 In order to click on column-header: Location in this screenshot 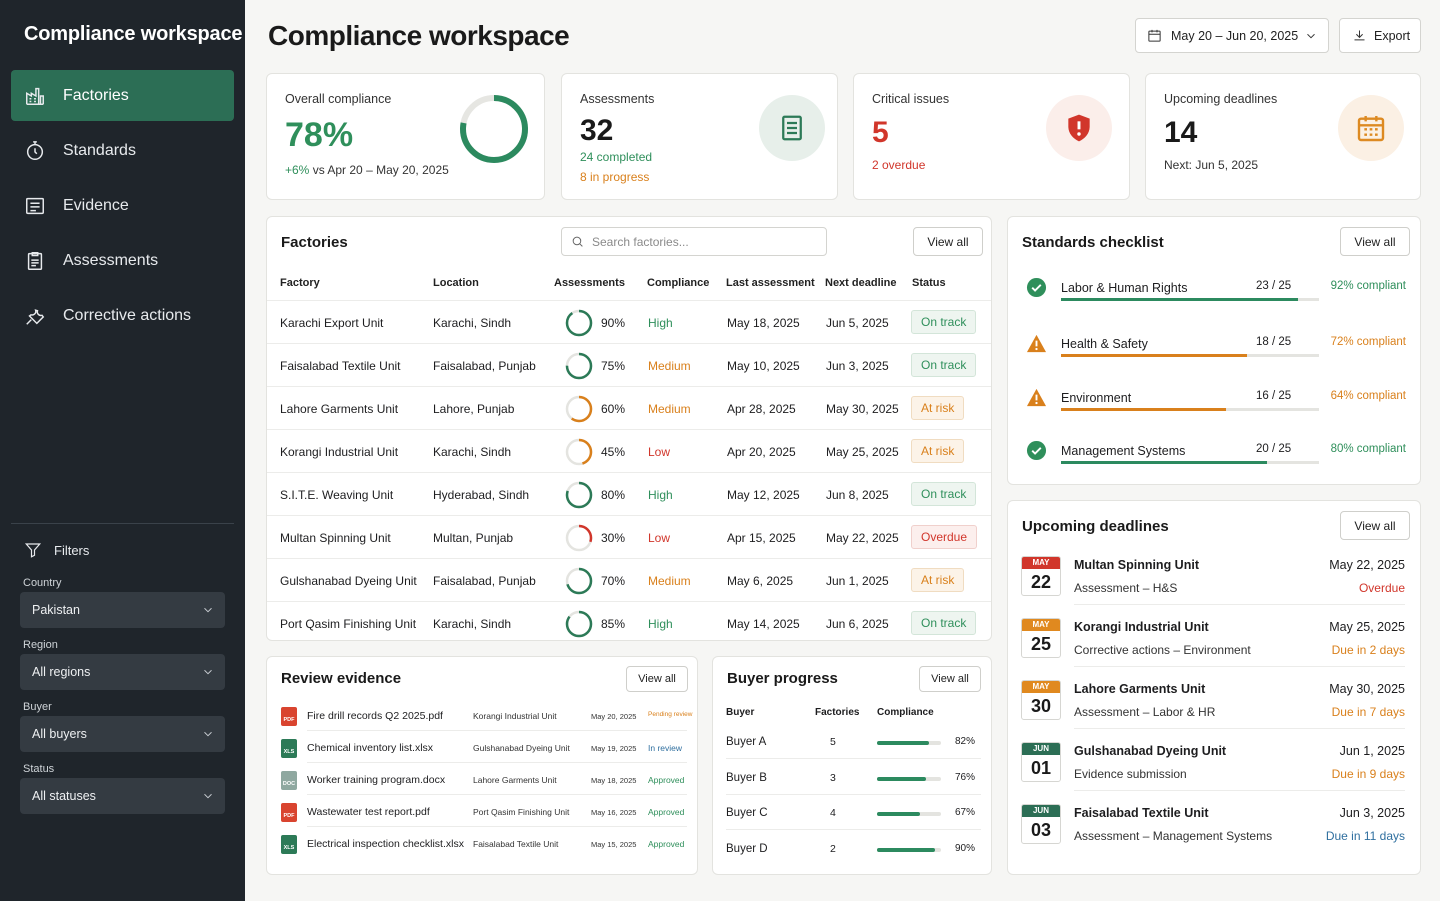, I will do `click(456, 283)`.